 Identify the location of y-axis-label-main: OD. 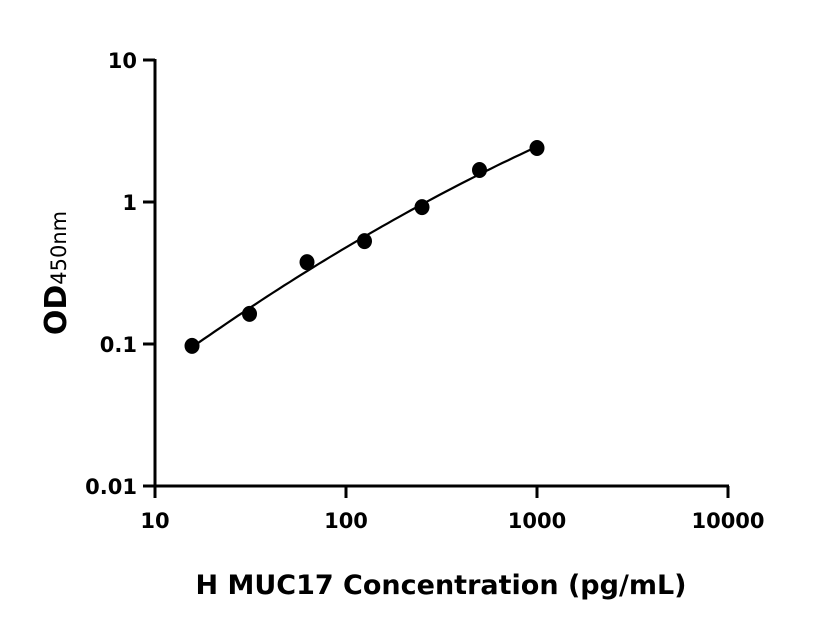
(56, 310).